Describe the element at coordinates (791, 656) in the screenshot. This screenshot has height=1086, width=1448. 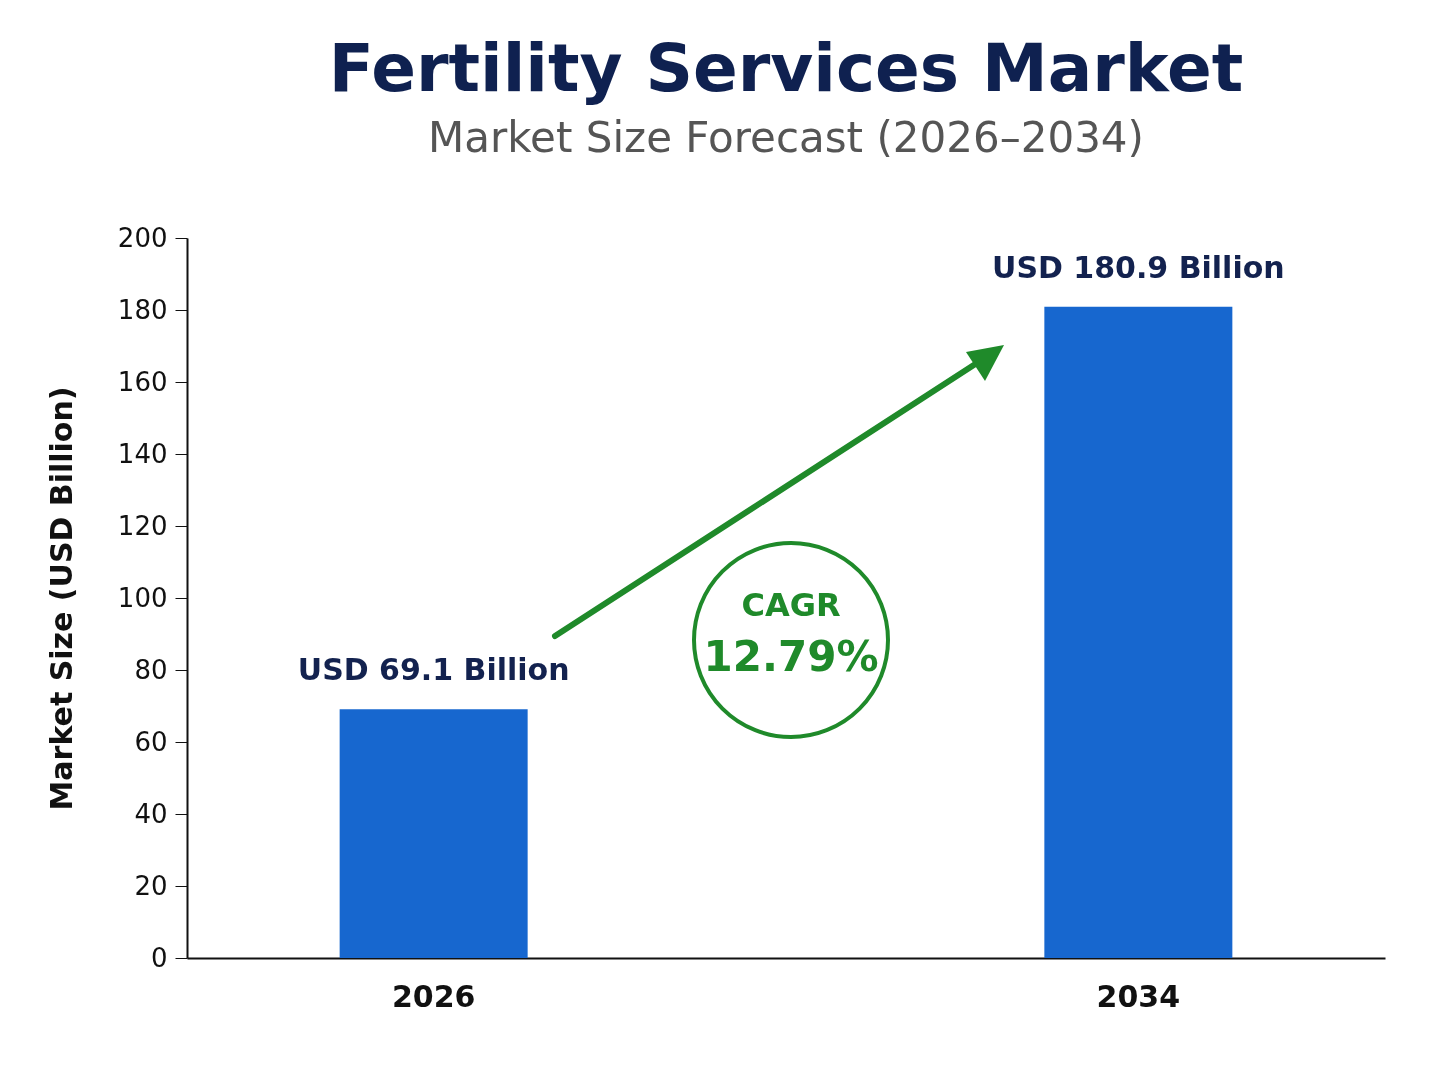
I see `annotation: 12.79%` at that location.